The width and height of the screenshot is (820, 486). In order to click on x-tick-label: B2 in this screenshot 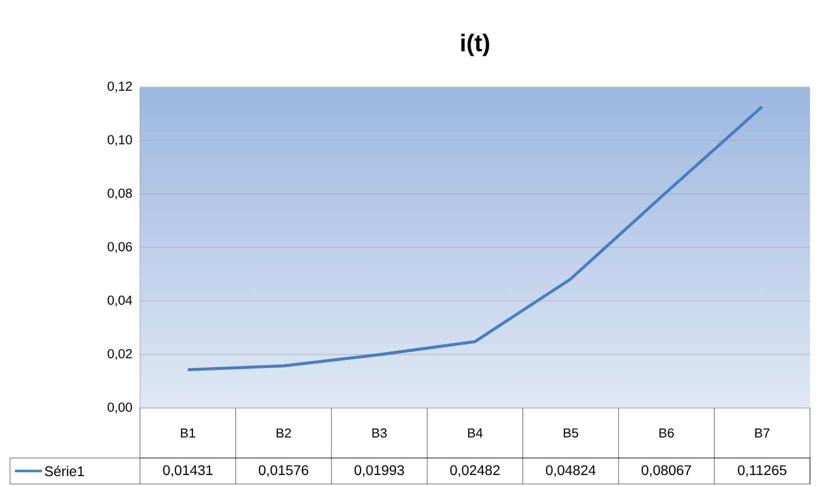, I will do `click(283, 433)`.